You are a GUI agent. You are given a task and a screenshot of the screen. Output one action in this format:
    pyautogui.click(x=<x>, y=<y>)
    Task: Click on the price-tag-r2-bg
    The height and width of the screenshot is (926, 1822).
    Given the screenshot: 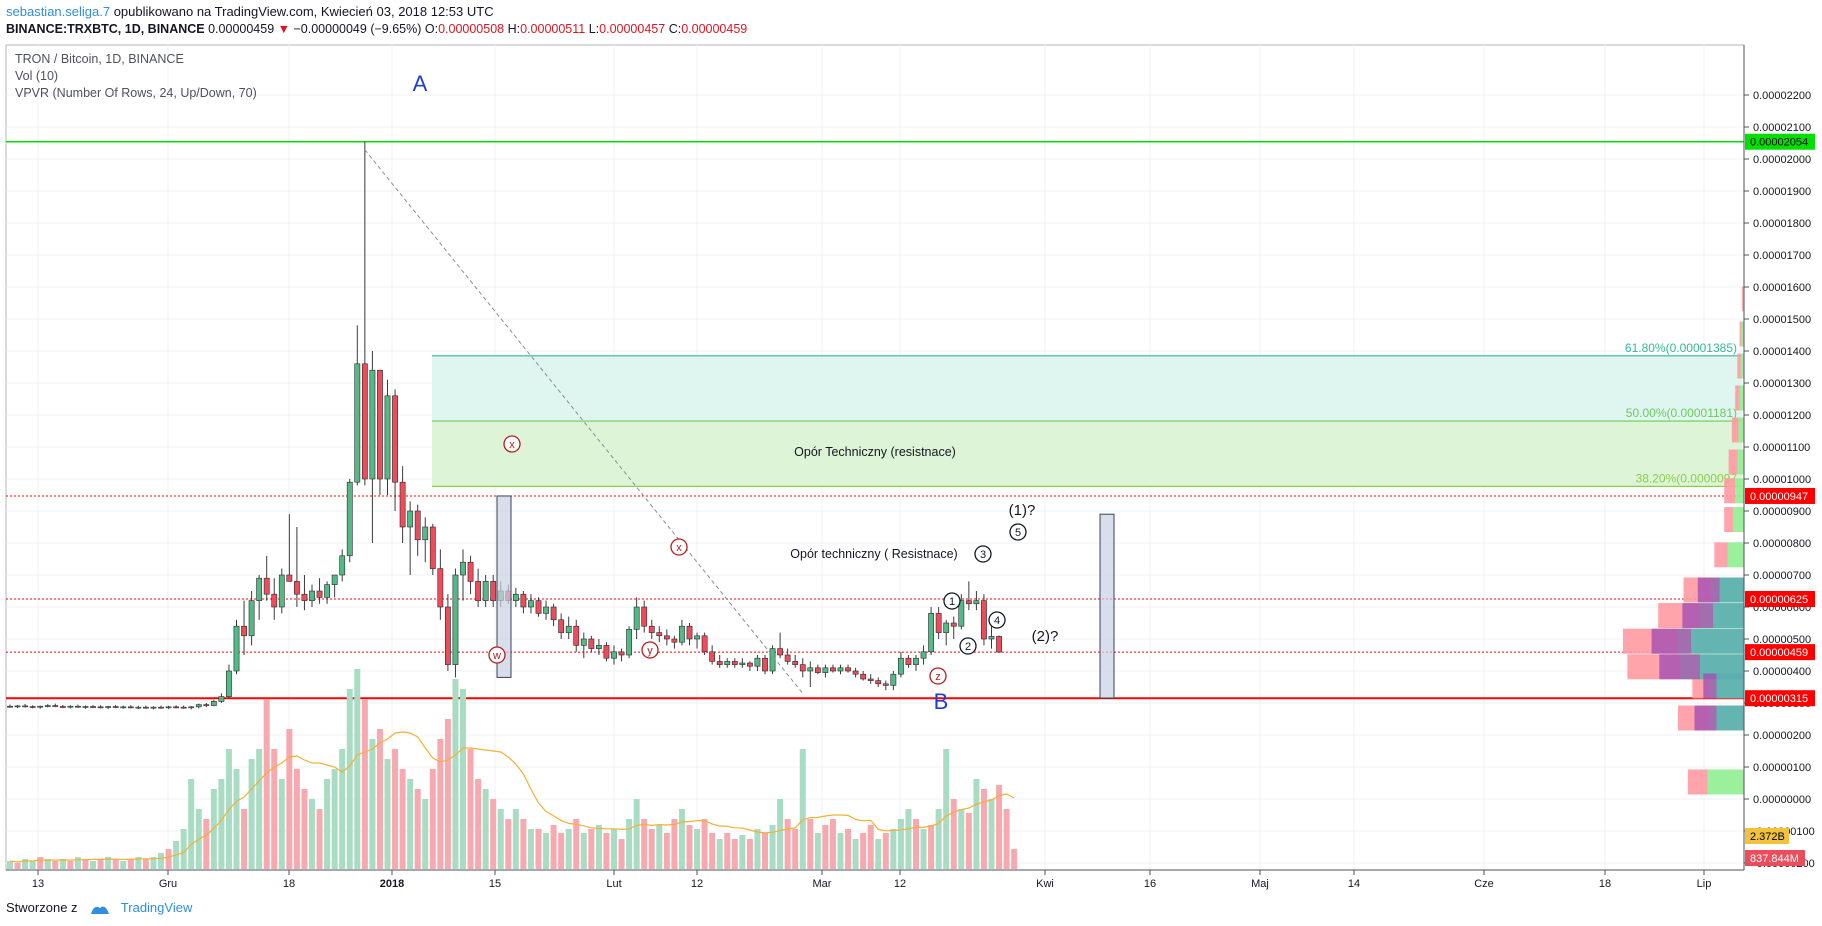 What is the action you would take?
    pyautogui.click(x=1780, y=599)
    